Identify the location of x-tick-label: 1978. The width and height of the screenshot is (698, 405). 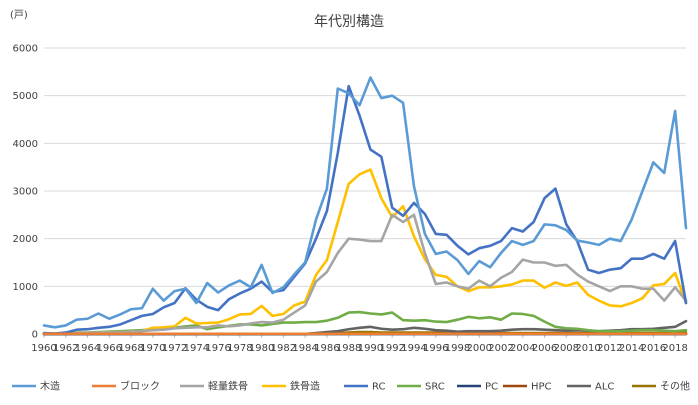
(239, 348).